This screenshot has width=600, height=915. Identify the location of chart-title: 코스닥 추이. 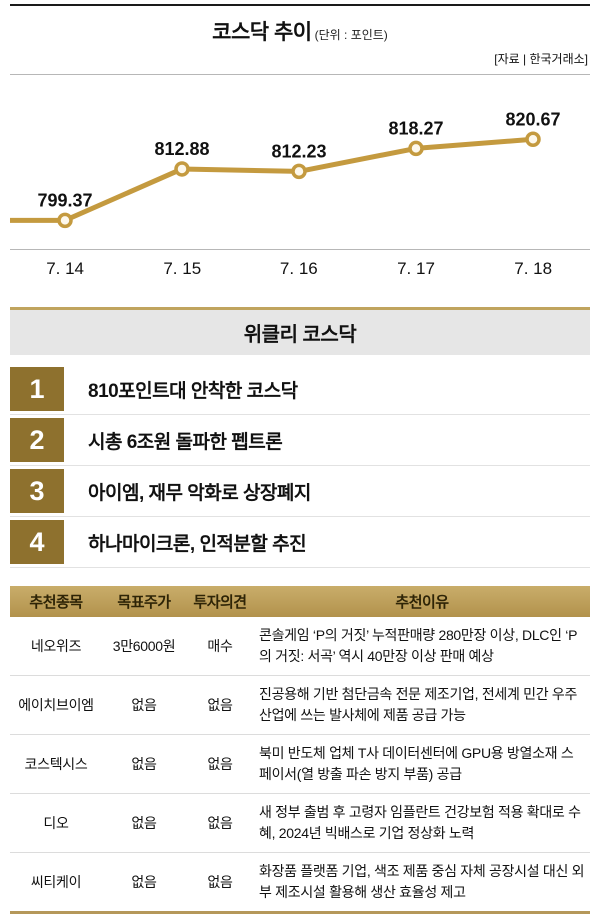
(262, 32).